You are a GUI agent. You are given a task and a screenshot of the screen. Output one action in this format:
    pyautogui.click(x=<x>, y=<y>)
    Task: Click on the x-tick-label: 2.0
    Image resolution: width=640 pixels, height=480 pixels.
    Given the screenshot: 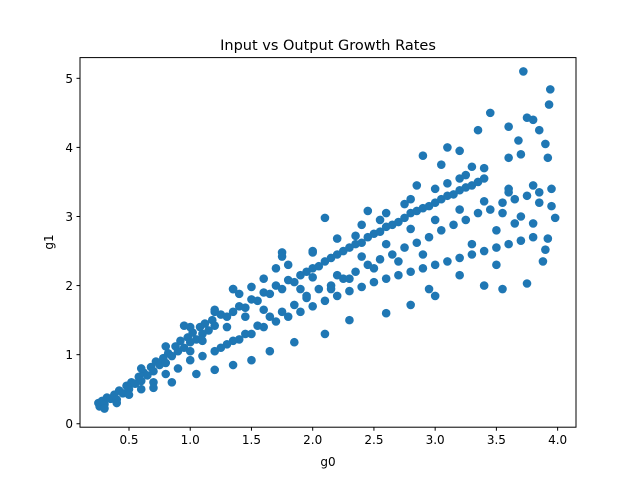 What is the action you would take?
    pyautogui.click(x=312, y=440)
    